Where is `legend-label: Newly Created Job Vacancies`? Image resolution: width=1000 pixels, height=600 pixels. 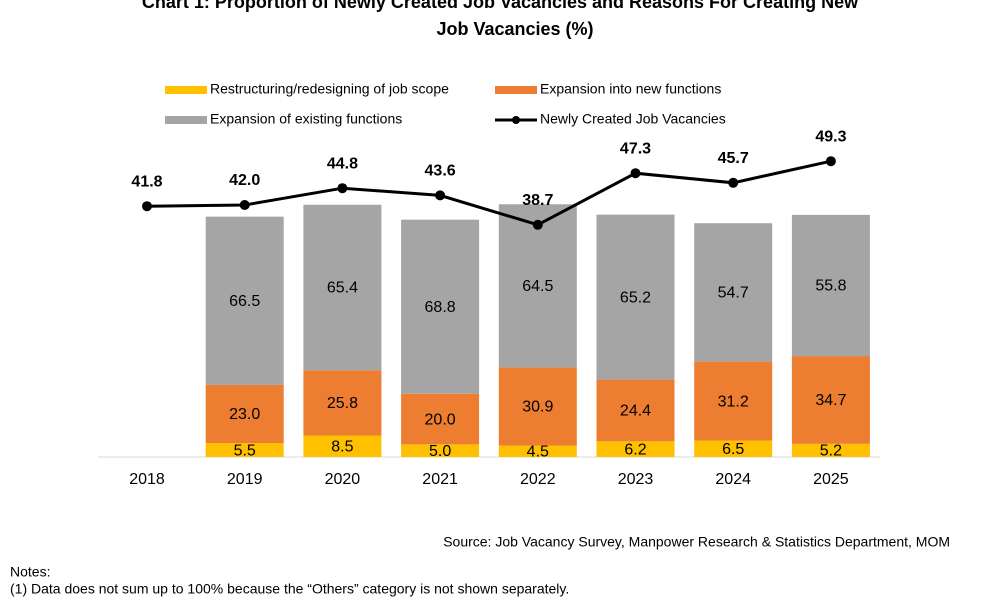 legend-label: Newly Created Job Vacancies is located at coordinates (633, 119).